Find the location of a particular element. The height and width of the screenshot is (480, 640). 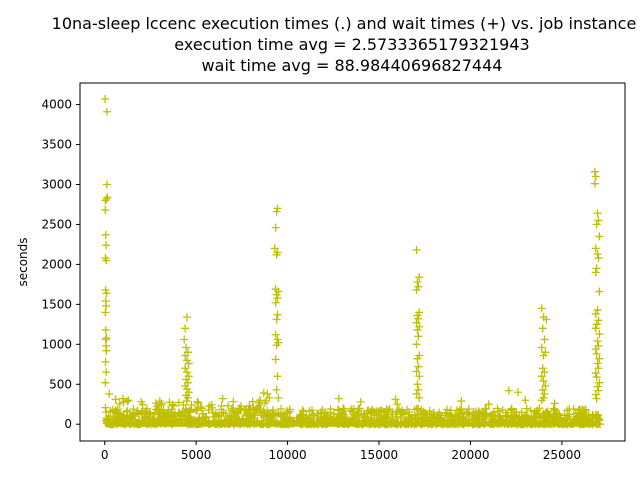

x-axis: 0 5000 10000 15000 20000 25000 is located at coordinates (341, 451).